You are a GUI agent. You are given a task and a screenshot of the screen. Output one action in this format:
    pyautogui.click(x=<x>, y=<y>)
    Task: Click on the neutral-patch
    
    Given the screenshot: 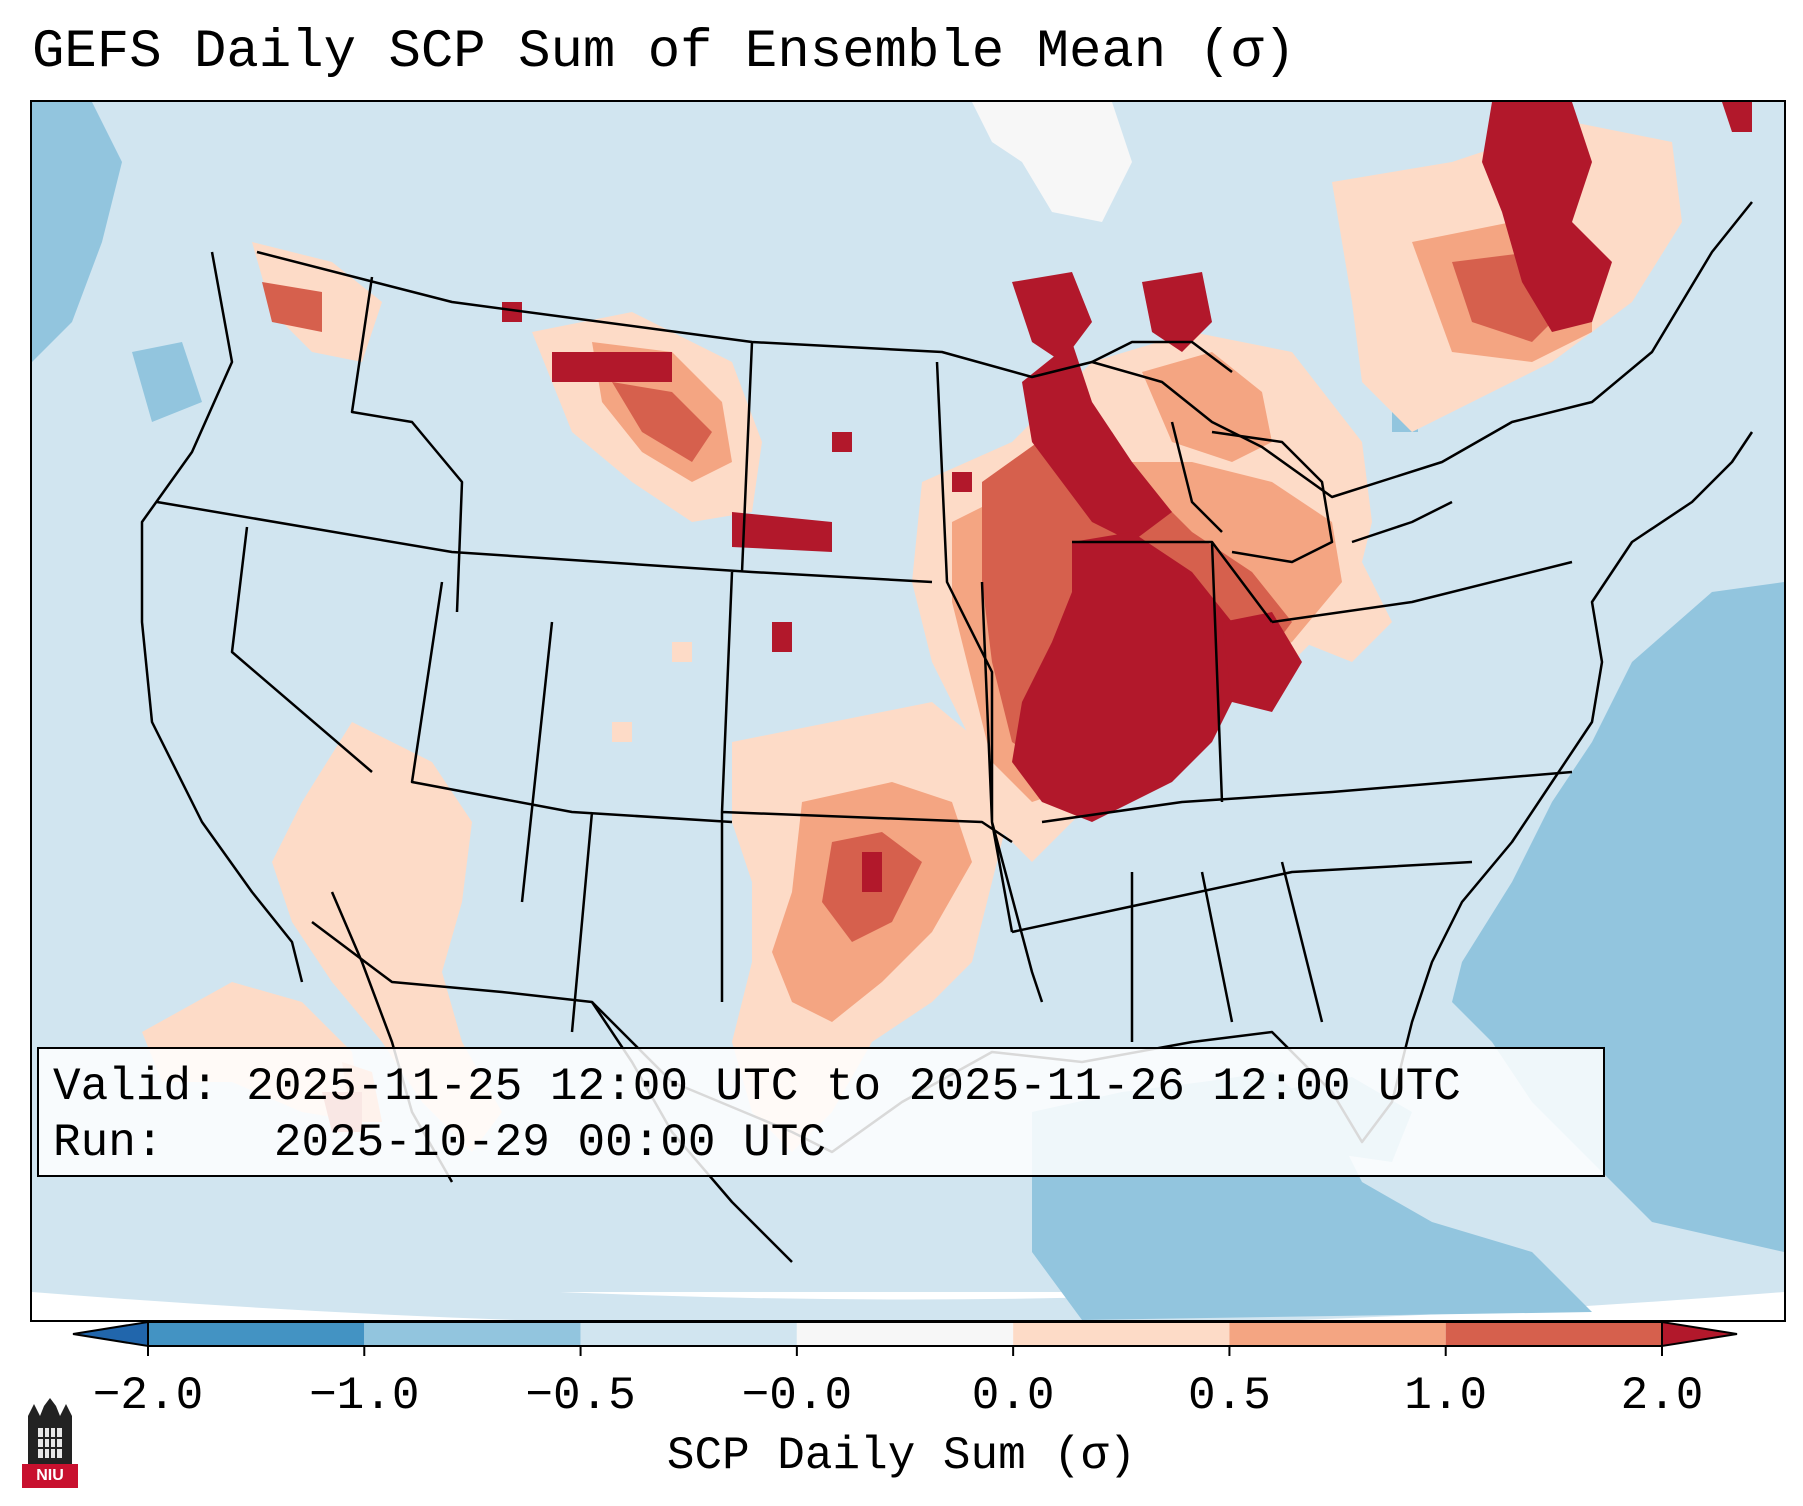 What is the action you would take?
    pyautogui.click(x=1052, y=162)
    